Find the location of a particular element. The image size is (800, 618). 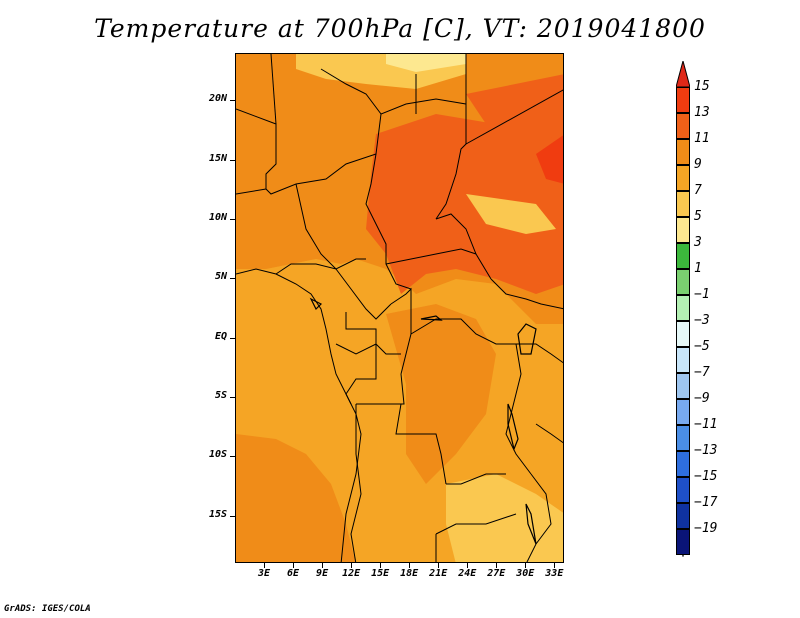

lat-tick-label: 5N is located at coordinates (220, 277).